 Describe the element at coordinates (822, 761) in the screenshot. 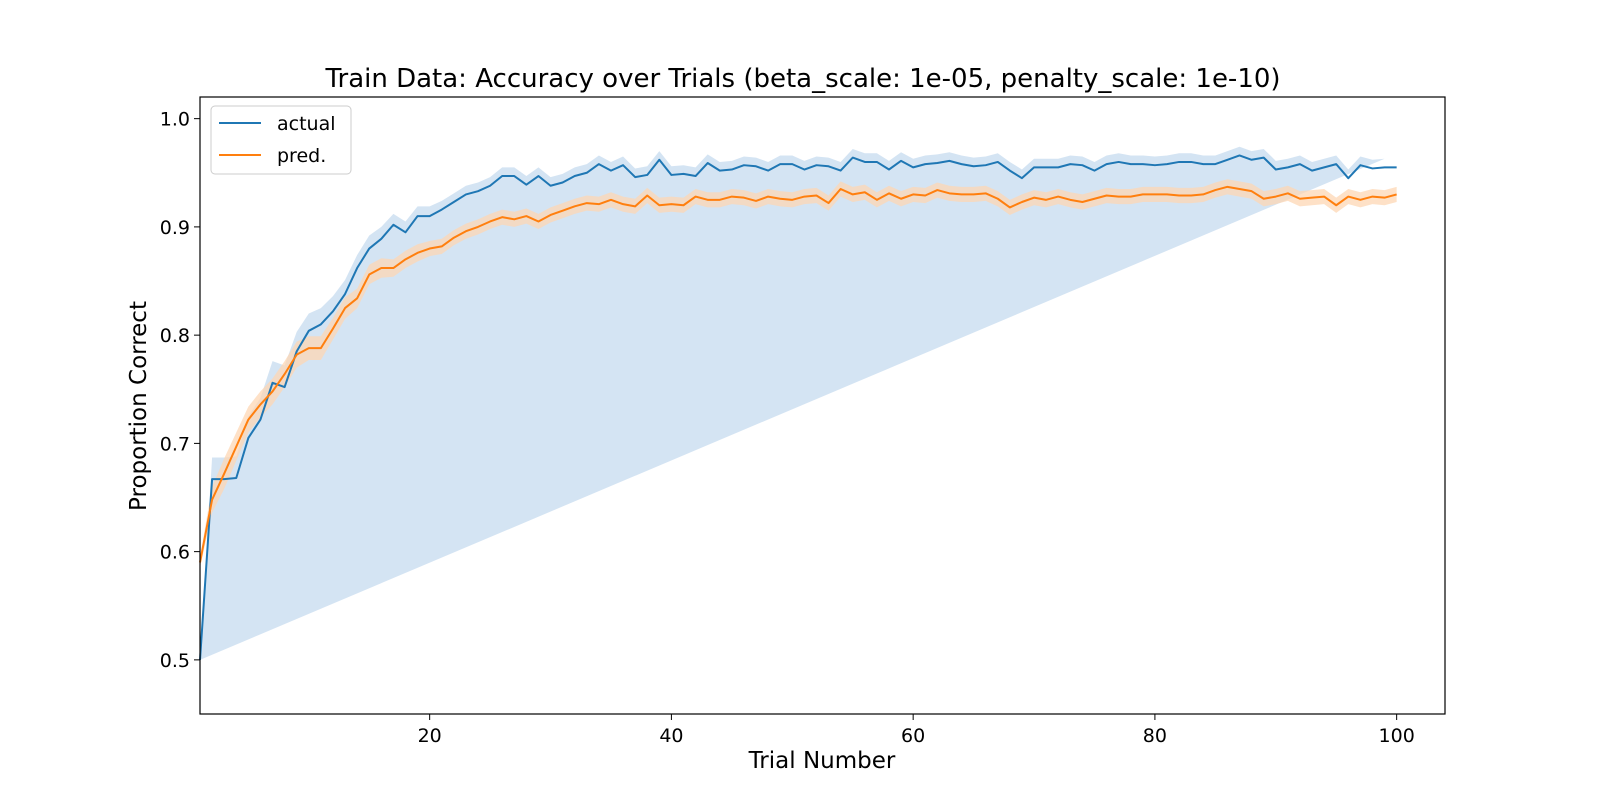

I see `x-axis-label: Trial Number` at that location.